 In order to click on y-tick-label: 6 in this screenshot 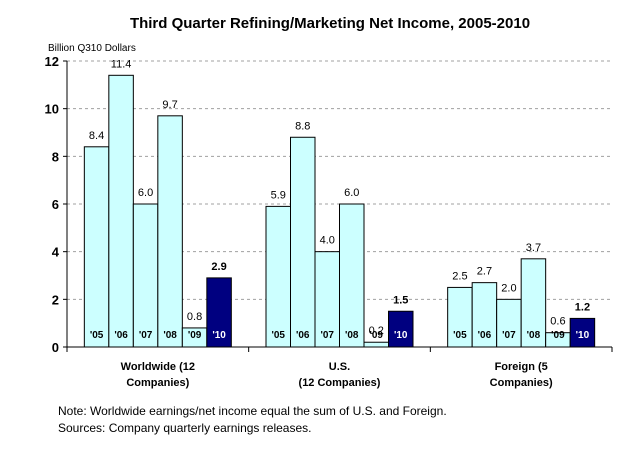, I will do `click(55, 204)`.